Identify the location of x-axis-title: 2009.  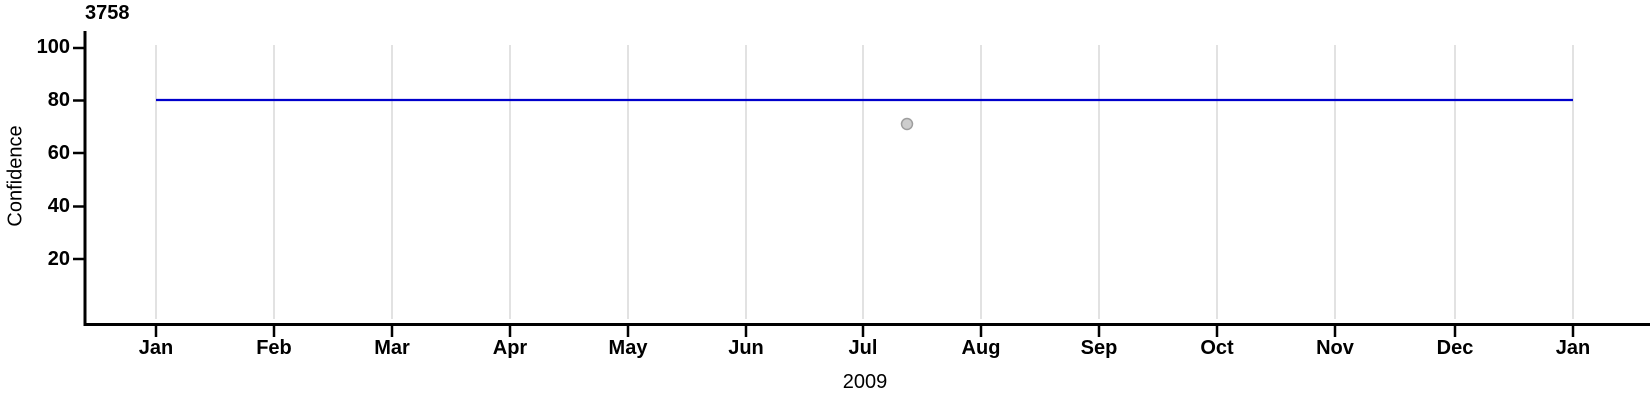
(865, 382).